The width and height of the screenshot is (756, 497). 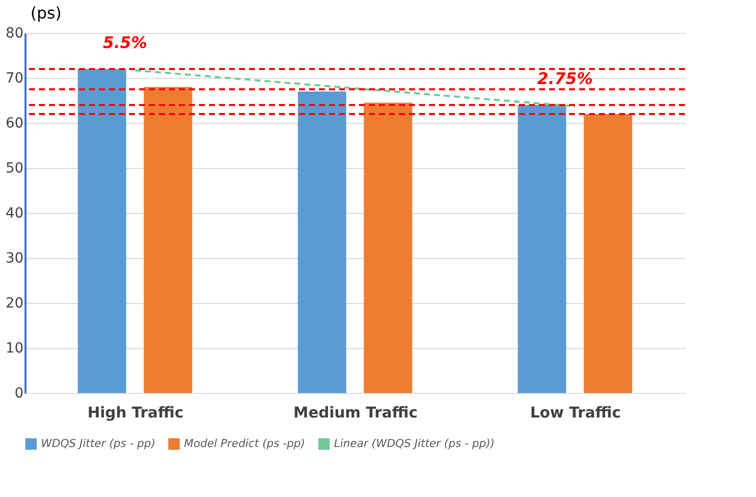 I want to click on annotation: 2.75%, so click(x=565, y=78).